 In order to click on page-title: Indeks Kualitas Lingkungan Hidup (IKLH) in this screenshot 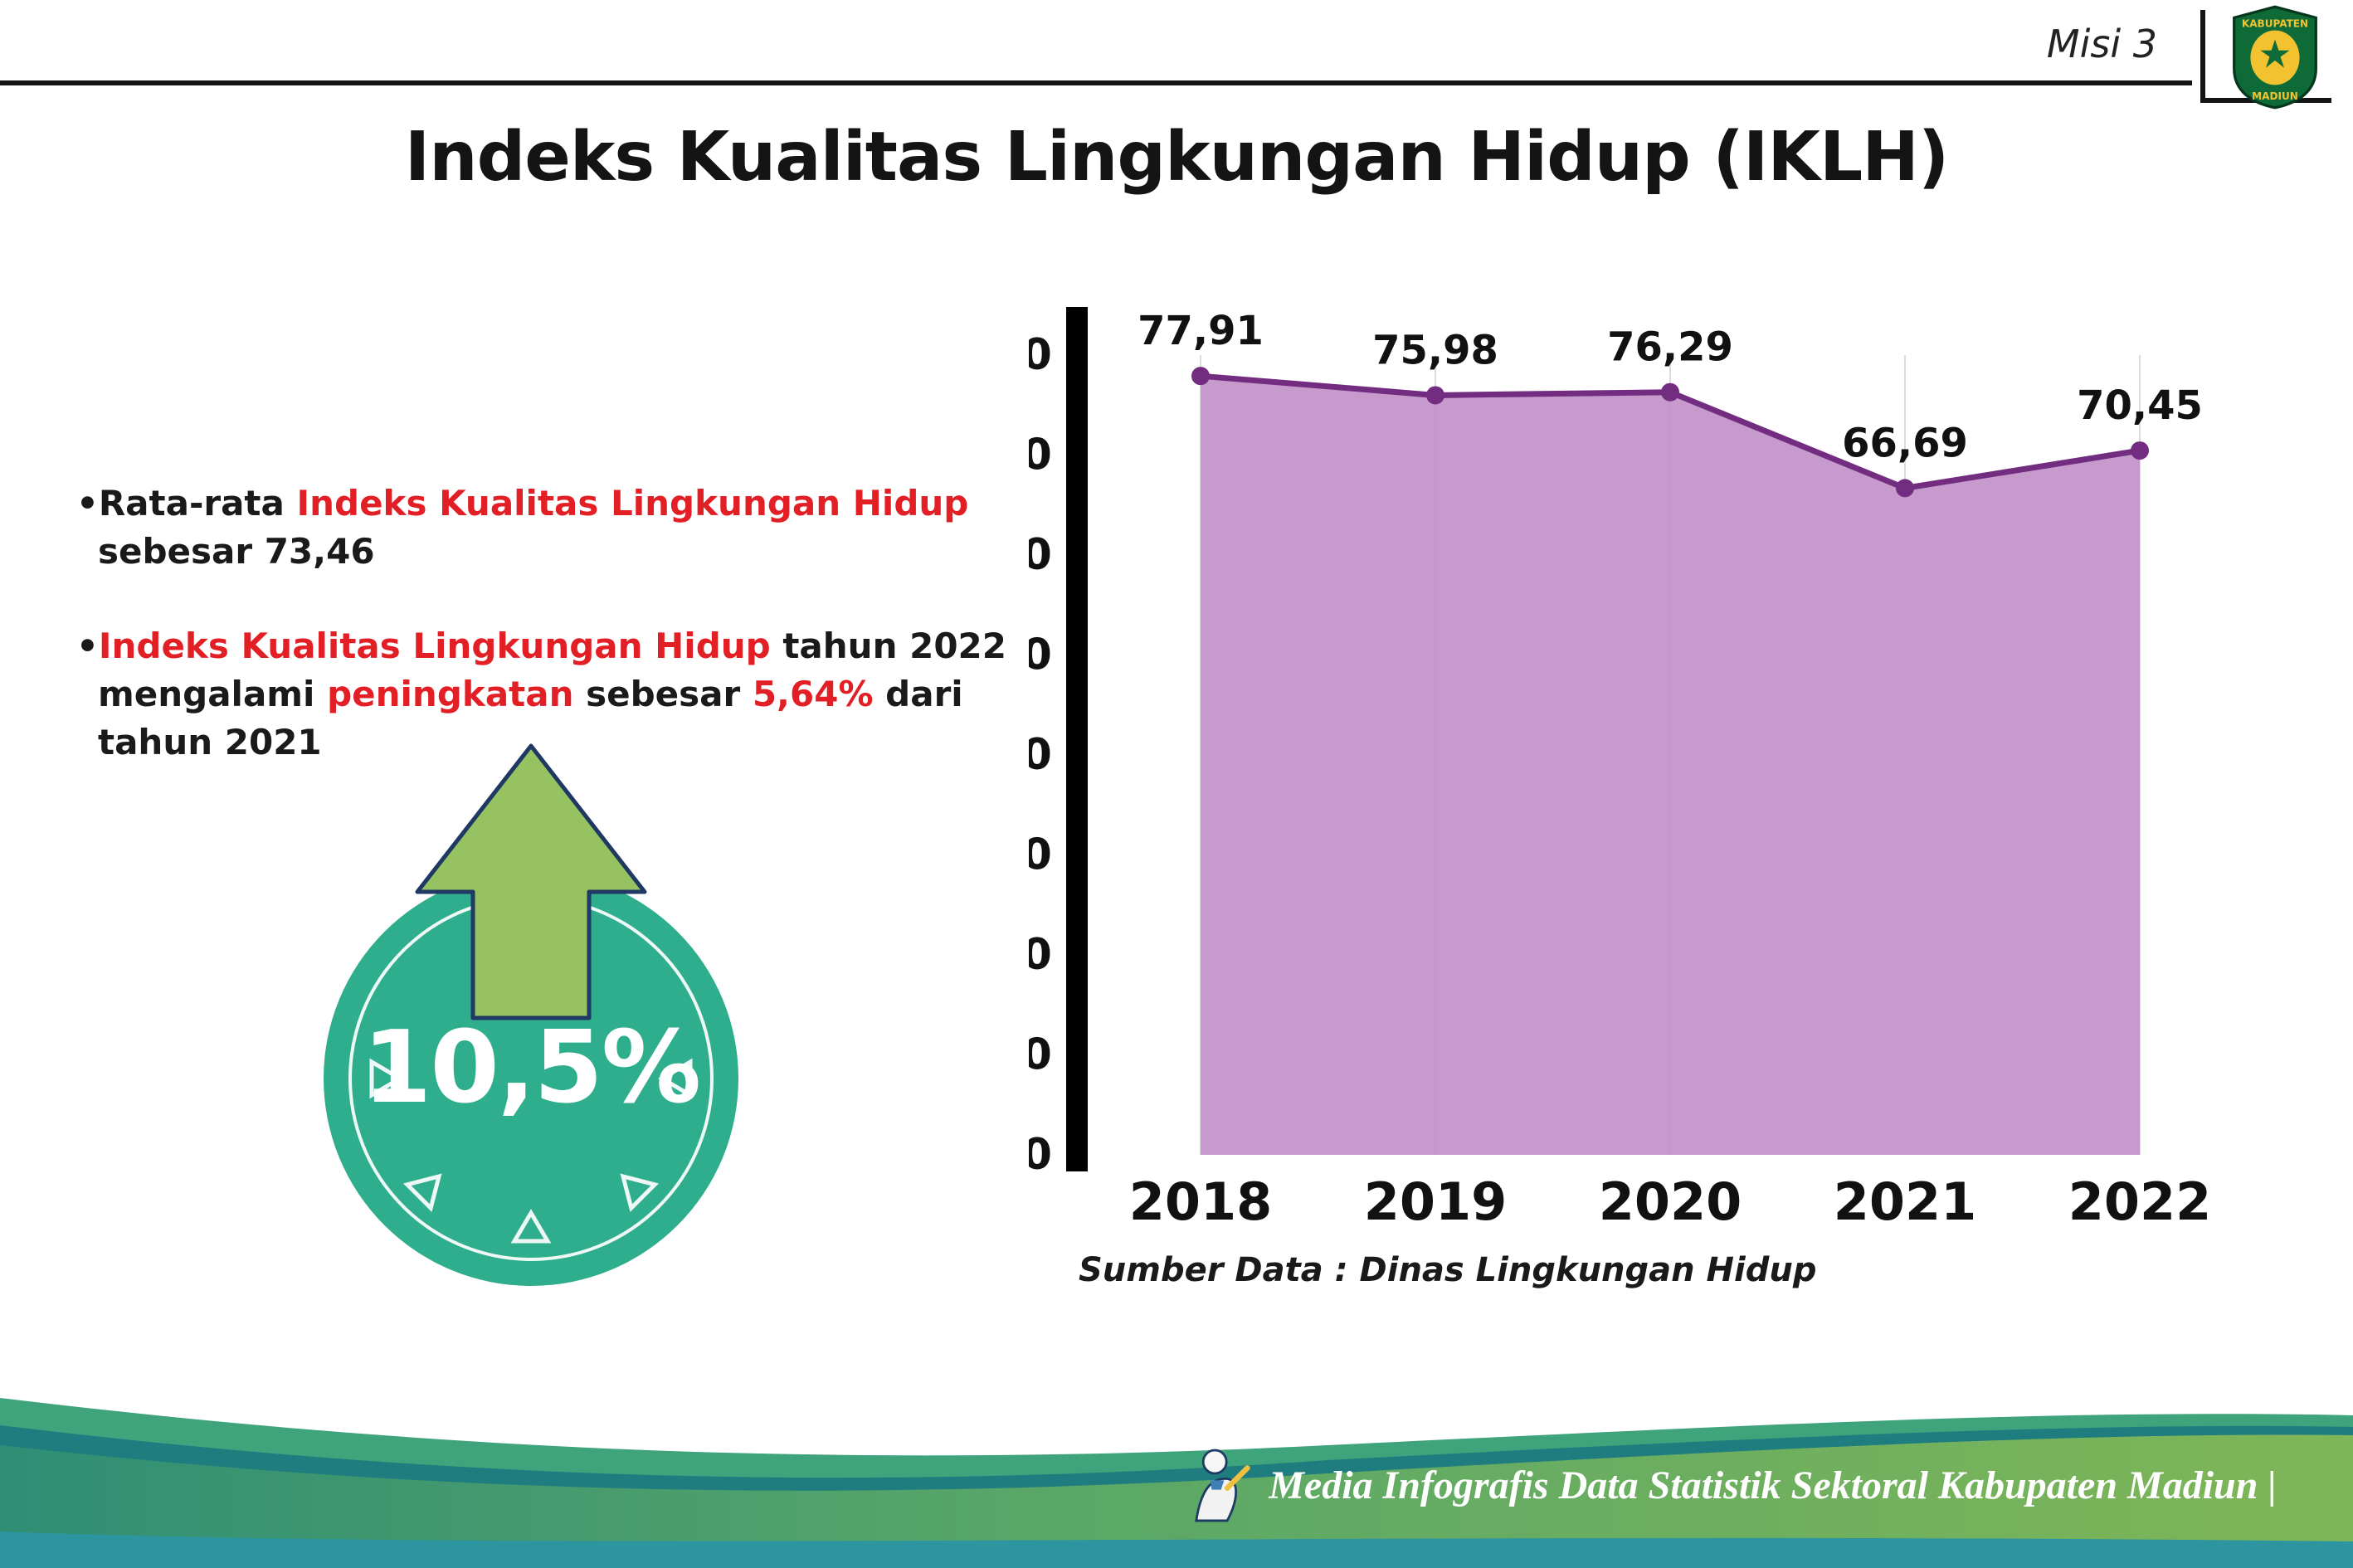, I will do `click(1177, 157)`.